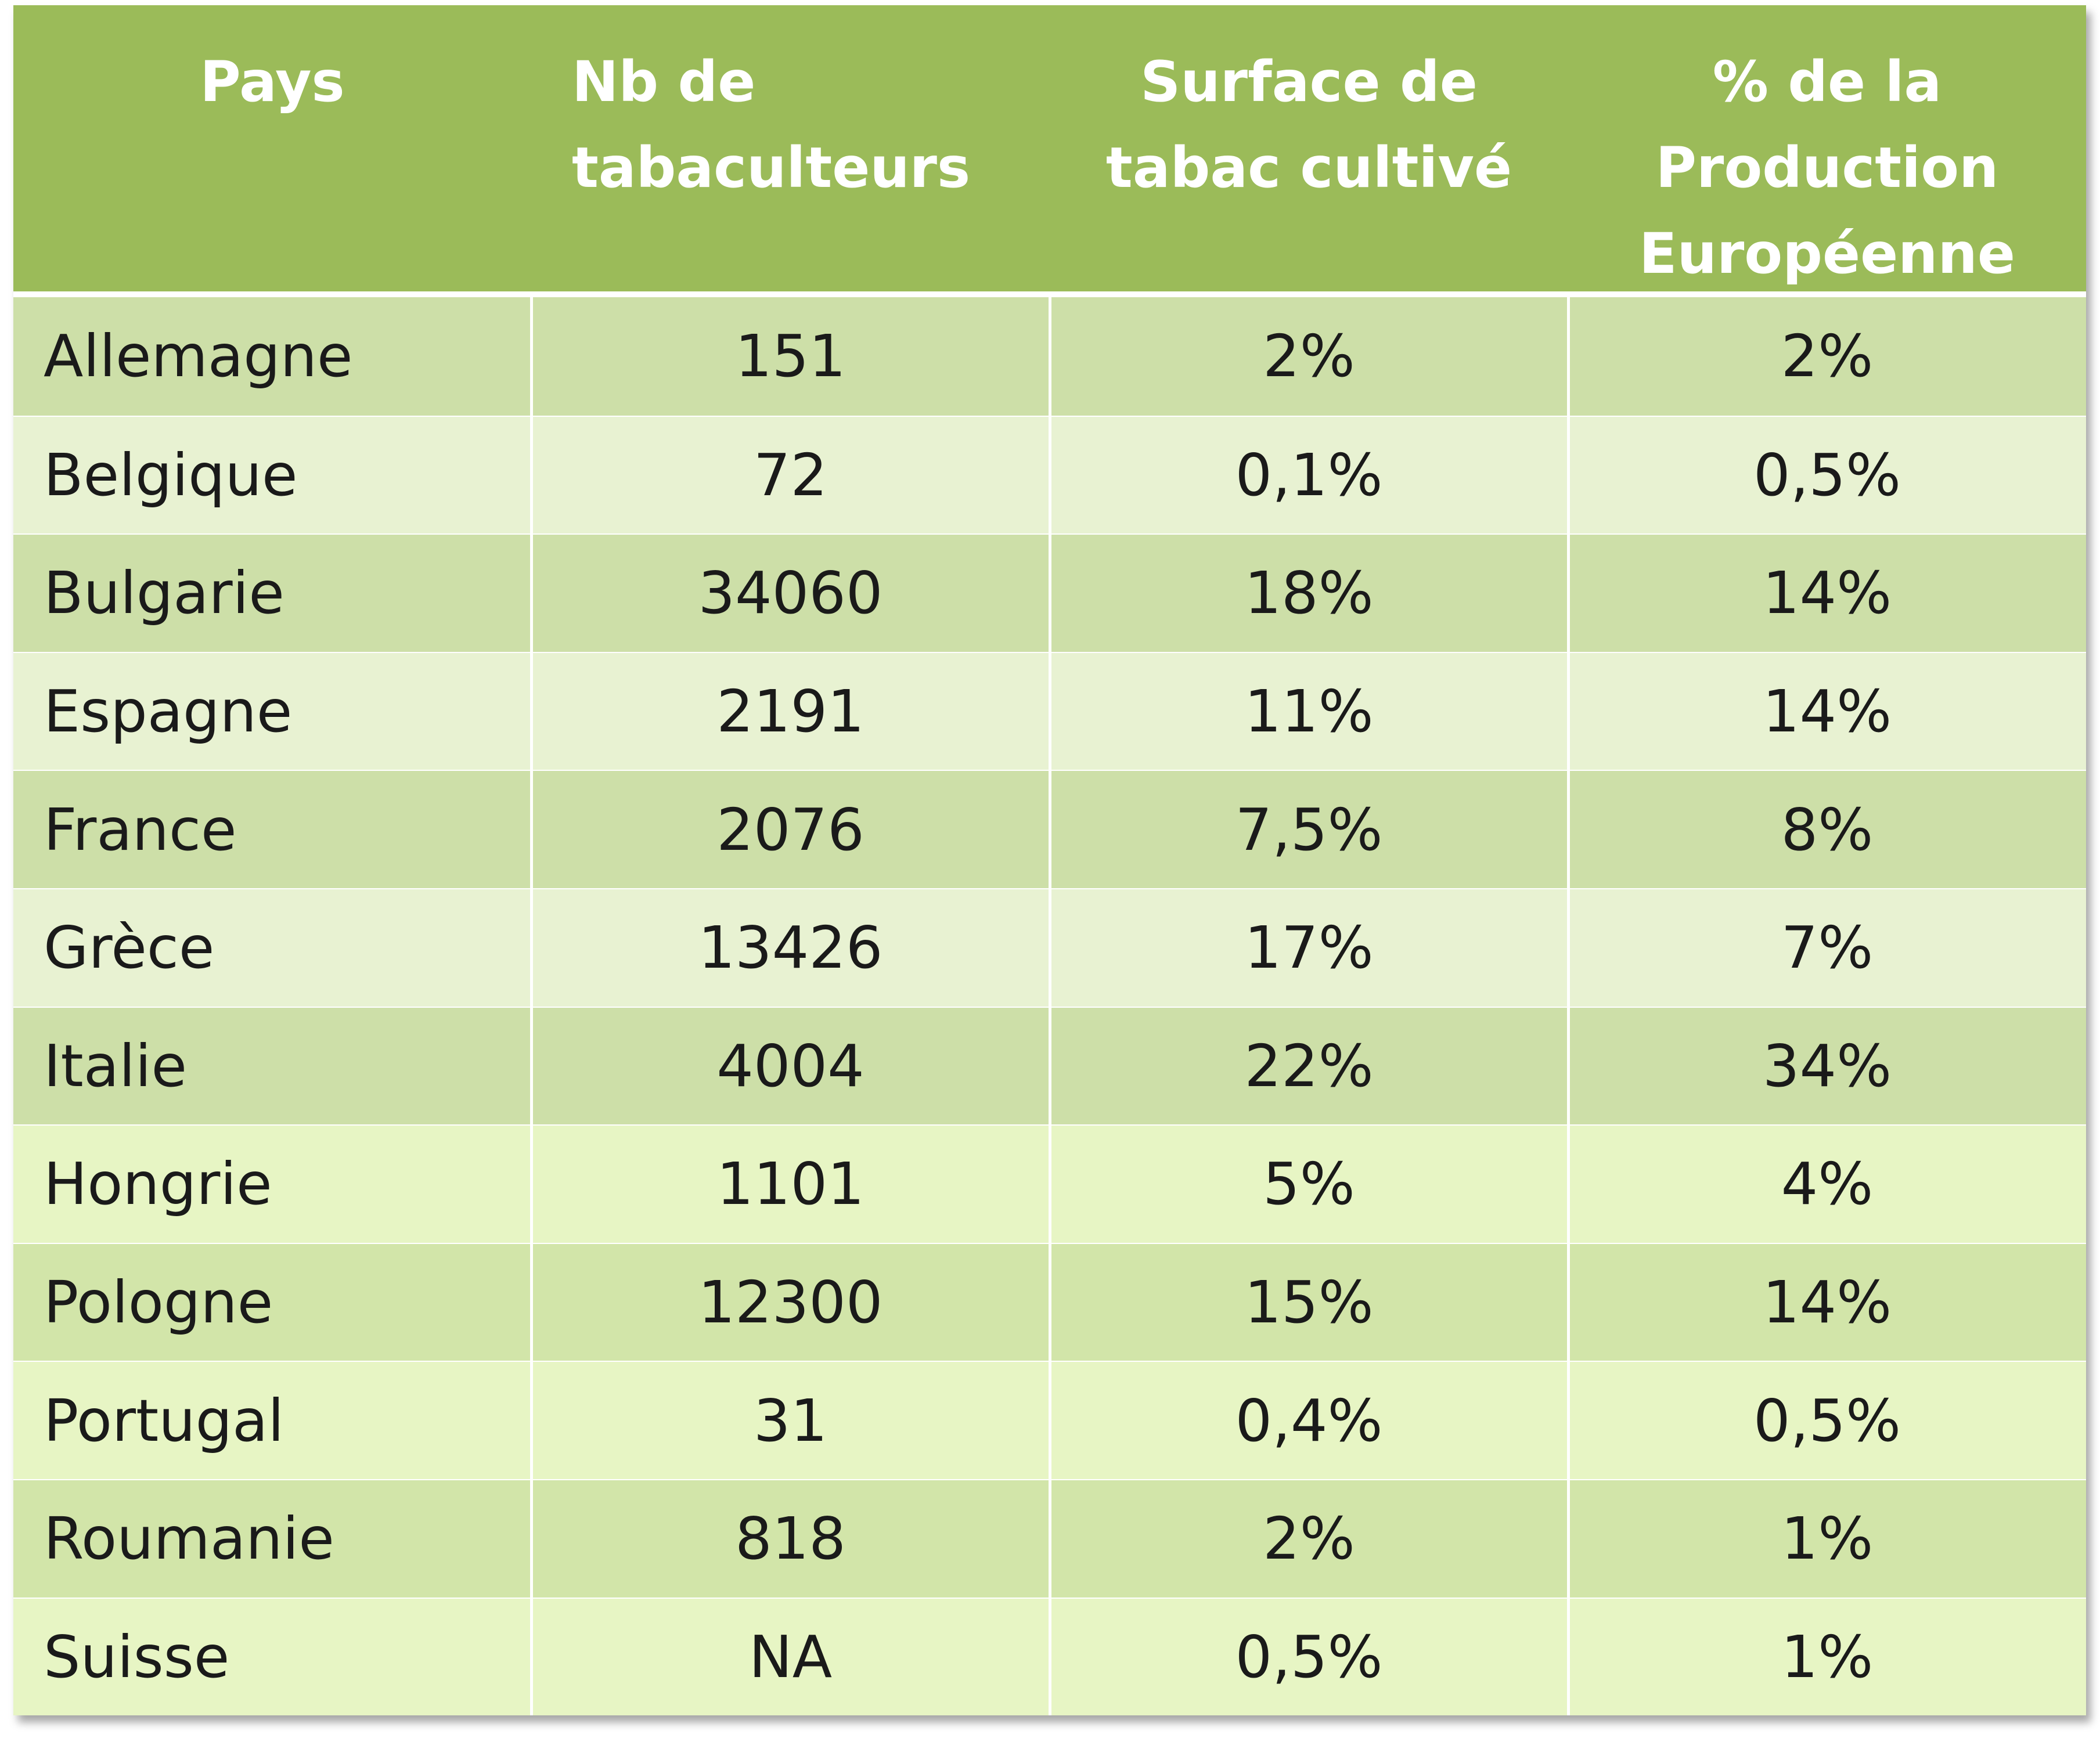 The width and height of the screenshot is (2100, 1738). What do you see at coordinates (791, 356) in the screenshot?
I see `cell-nb-tabaculteurs: 151` at bounding box center [791, 356].